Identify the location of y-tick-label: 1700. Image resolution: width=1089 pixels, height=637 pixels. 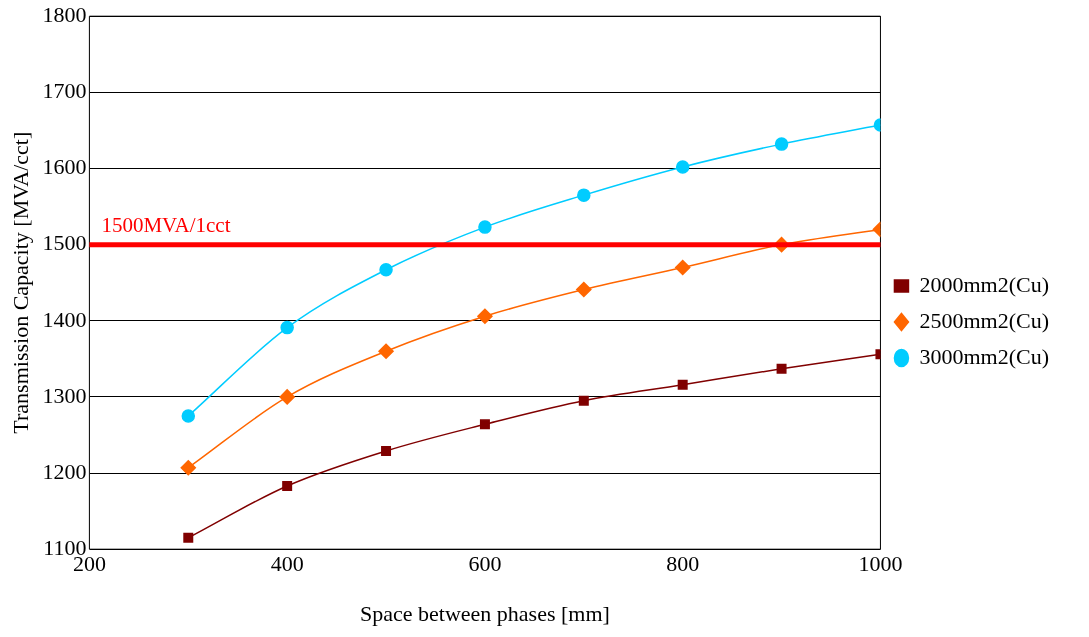
(64, 91).